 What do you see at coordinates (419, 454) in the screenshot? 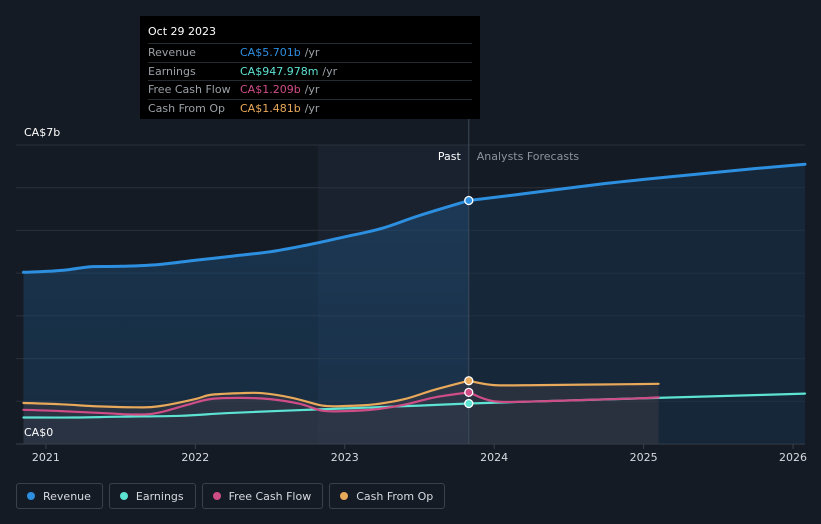
I see `x-axis-ticks: 2021 2022 2023 2024 2025 2026` at bounding box center [419, 454].